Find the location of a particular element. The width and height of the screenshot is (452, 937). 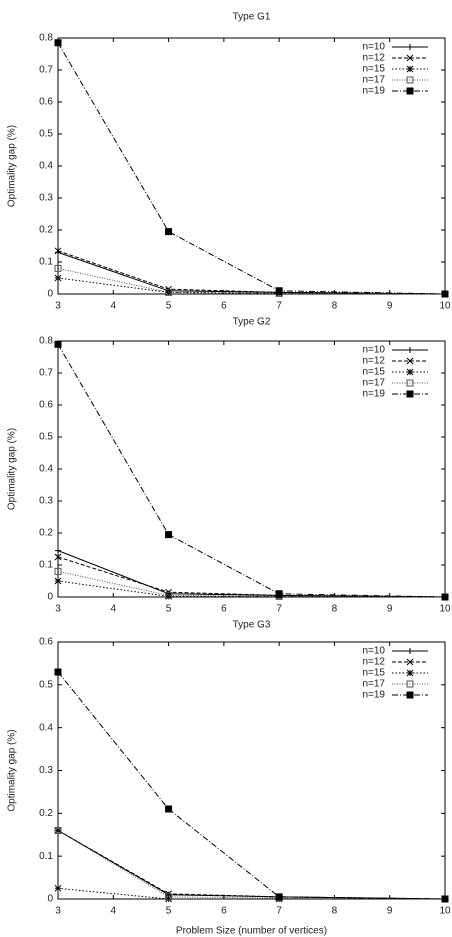

legend-label: n=19 is located at coordinates (373, 695).